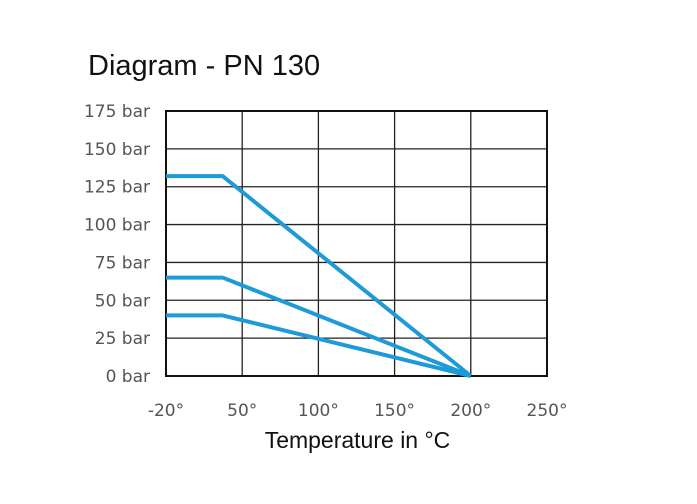 The width and height of the screenshot is (697, 504). Describe the element at coordinates (117, 226) in the screenshot. I see `y-tick-label: 100 bar` at that location.